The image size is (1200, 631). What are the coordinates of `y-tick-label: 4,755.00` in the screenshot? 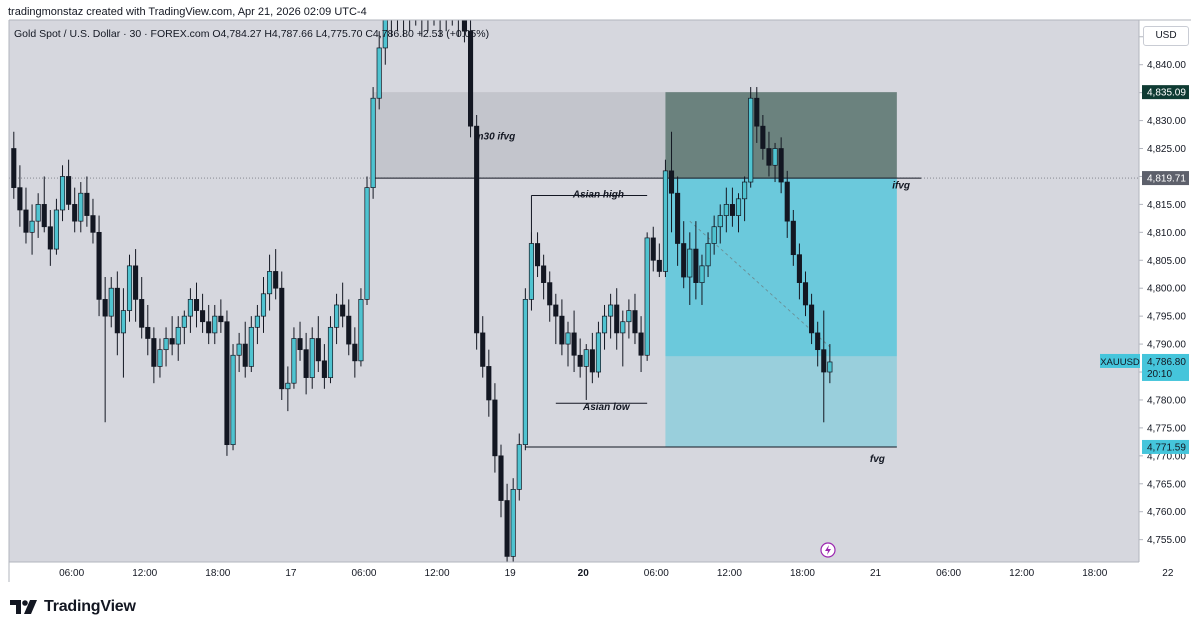 It's located at (1166, 540).